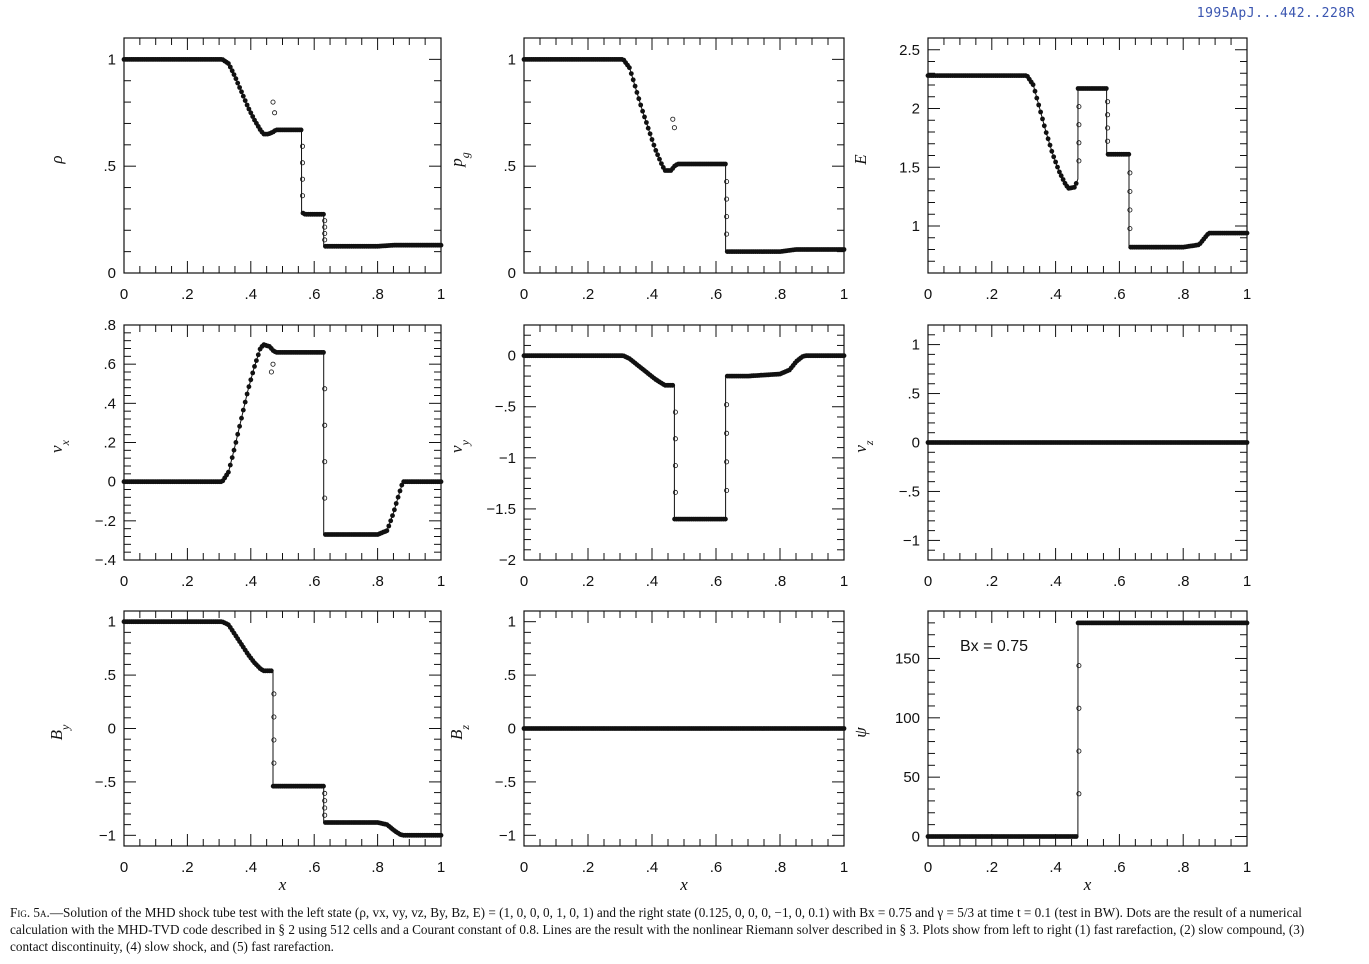 The image size is (1369, 964). What do you see at coordinates (59, 446) in the screenshot?
I see `y-axis-label: vx` at bounding box center [59, 446].